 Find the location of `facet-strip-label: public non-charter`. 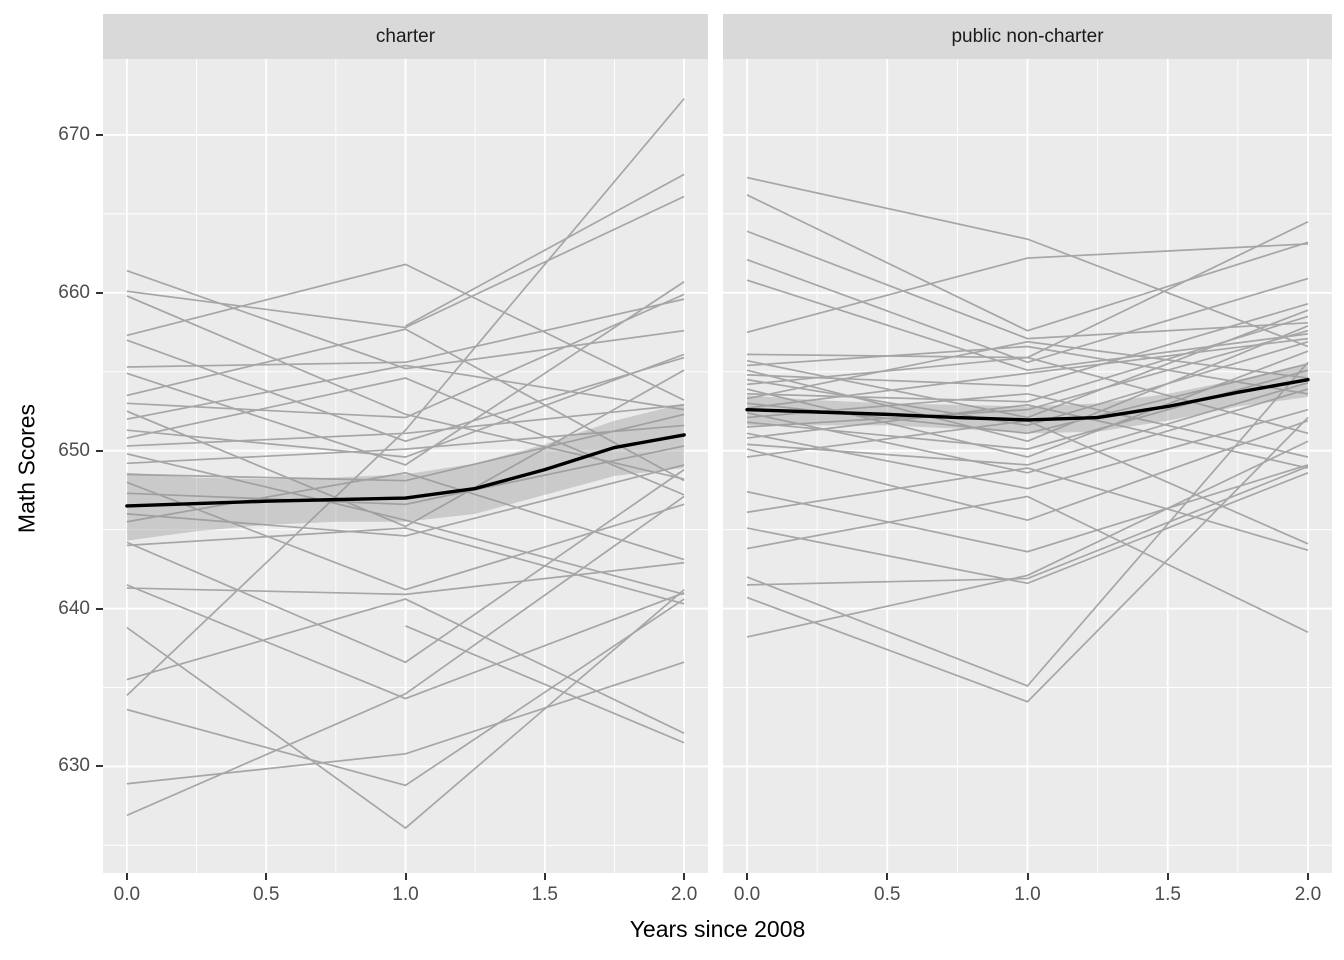

facet-strip-label: public non-charter is located at coordinates (1027, 36).